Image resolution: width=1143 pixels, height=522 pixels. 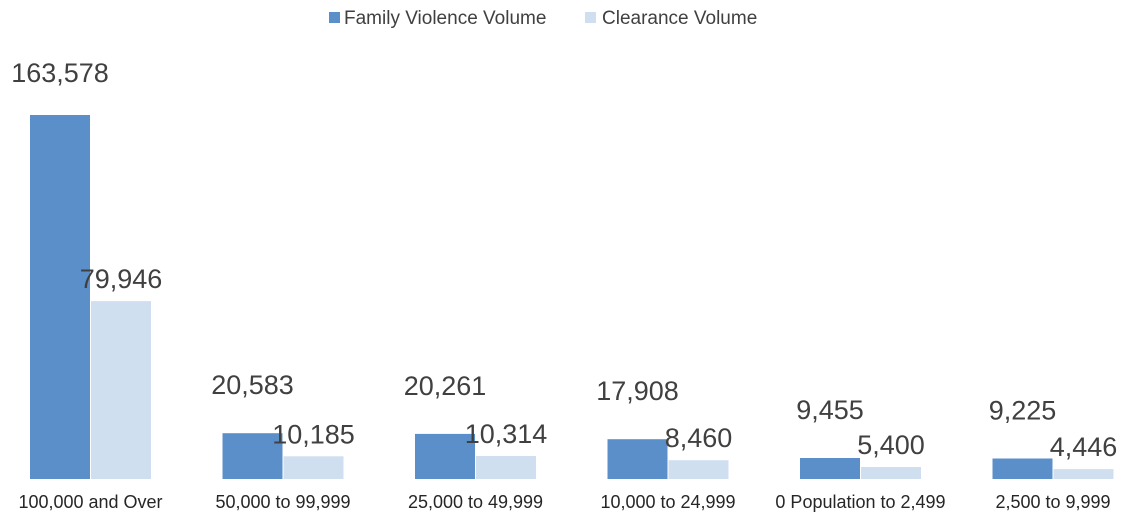 I want to click on data-label-clearance-3: 10,314, so click(x=506, y=434).